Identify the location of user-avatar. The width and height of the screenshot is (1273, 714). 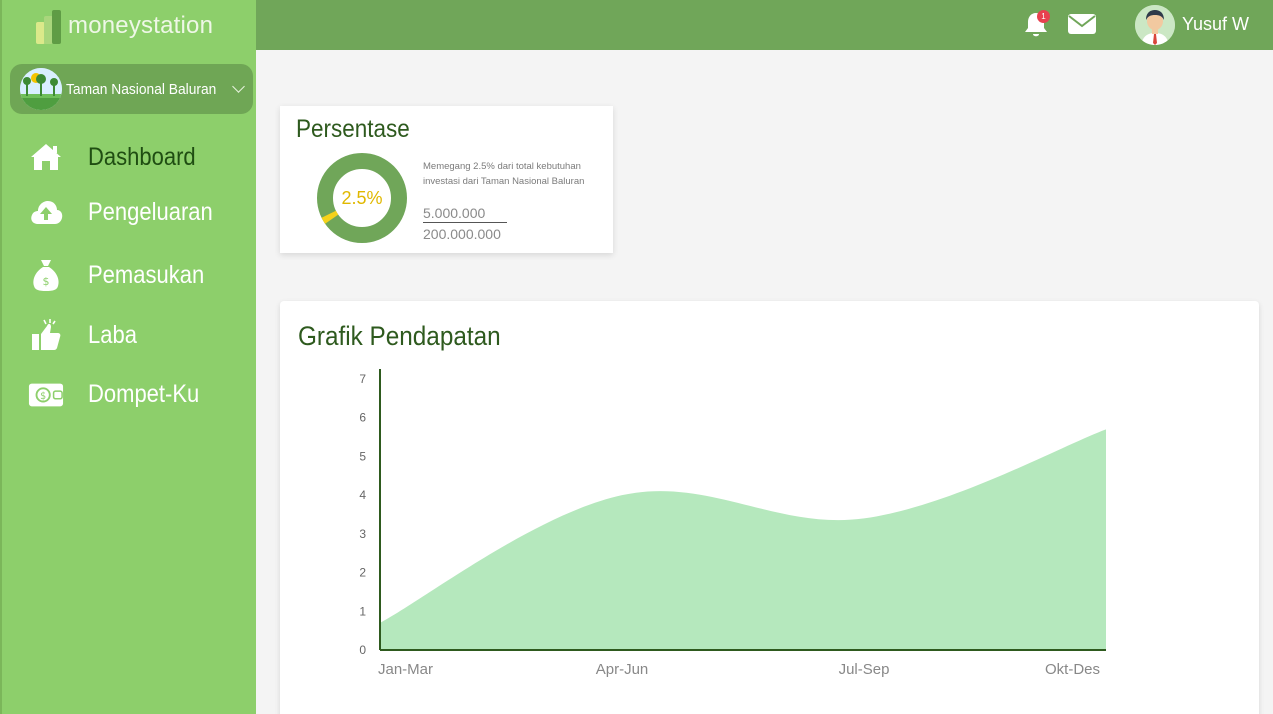
(1155, 25).